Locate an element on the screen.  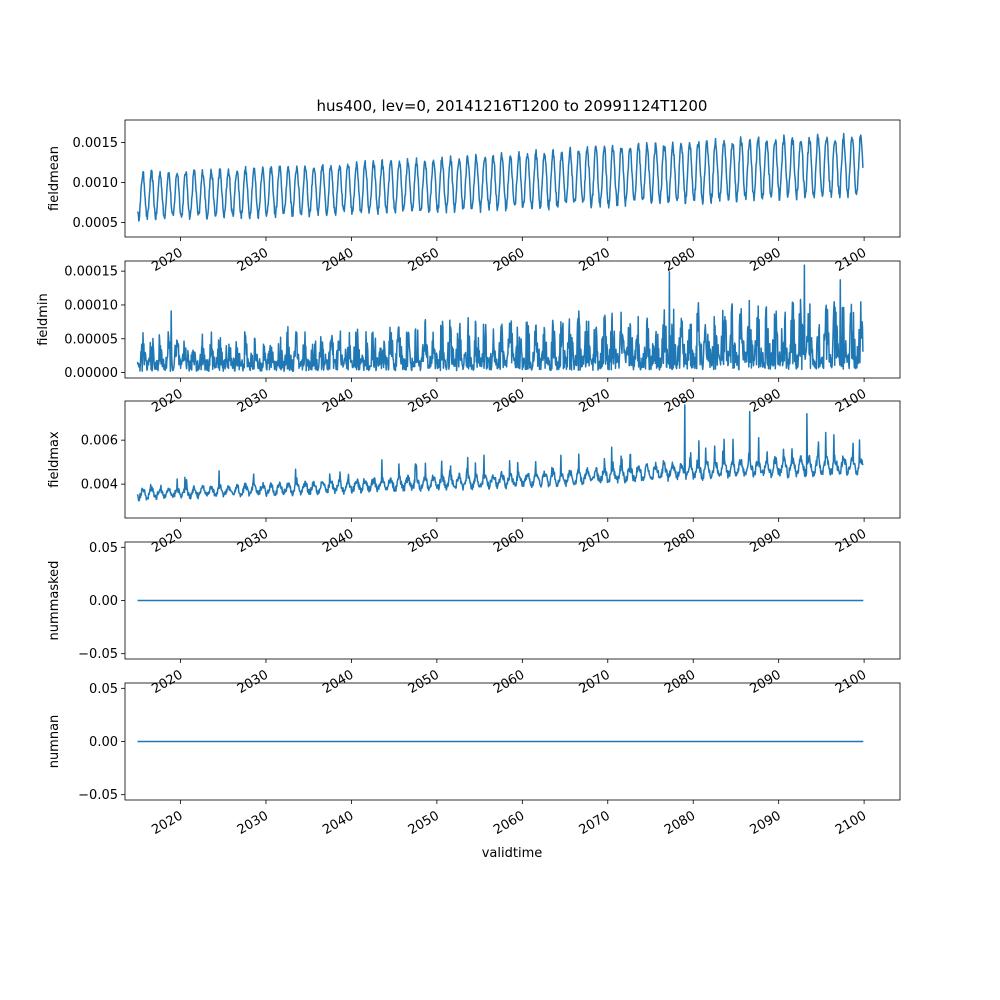
y-tick-label: 0.0005 is located at coordinates (96, 223).